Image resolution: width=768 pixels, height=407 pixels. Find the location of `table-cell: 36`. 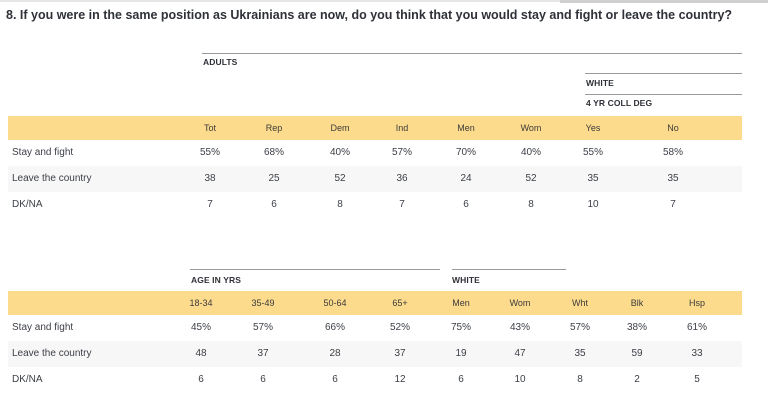

table-cell: 36 is located at coordinates (402, 178).